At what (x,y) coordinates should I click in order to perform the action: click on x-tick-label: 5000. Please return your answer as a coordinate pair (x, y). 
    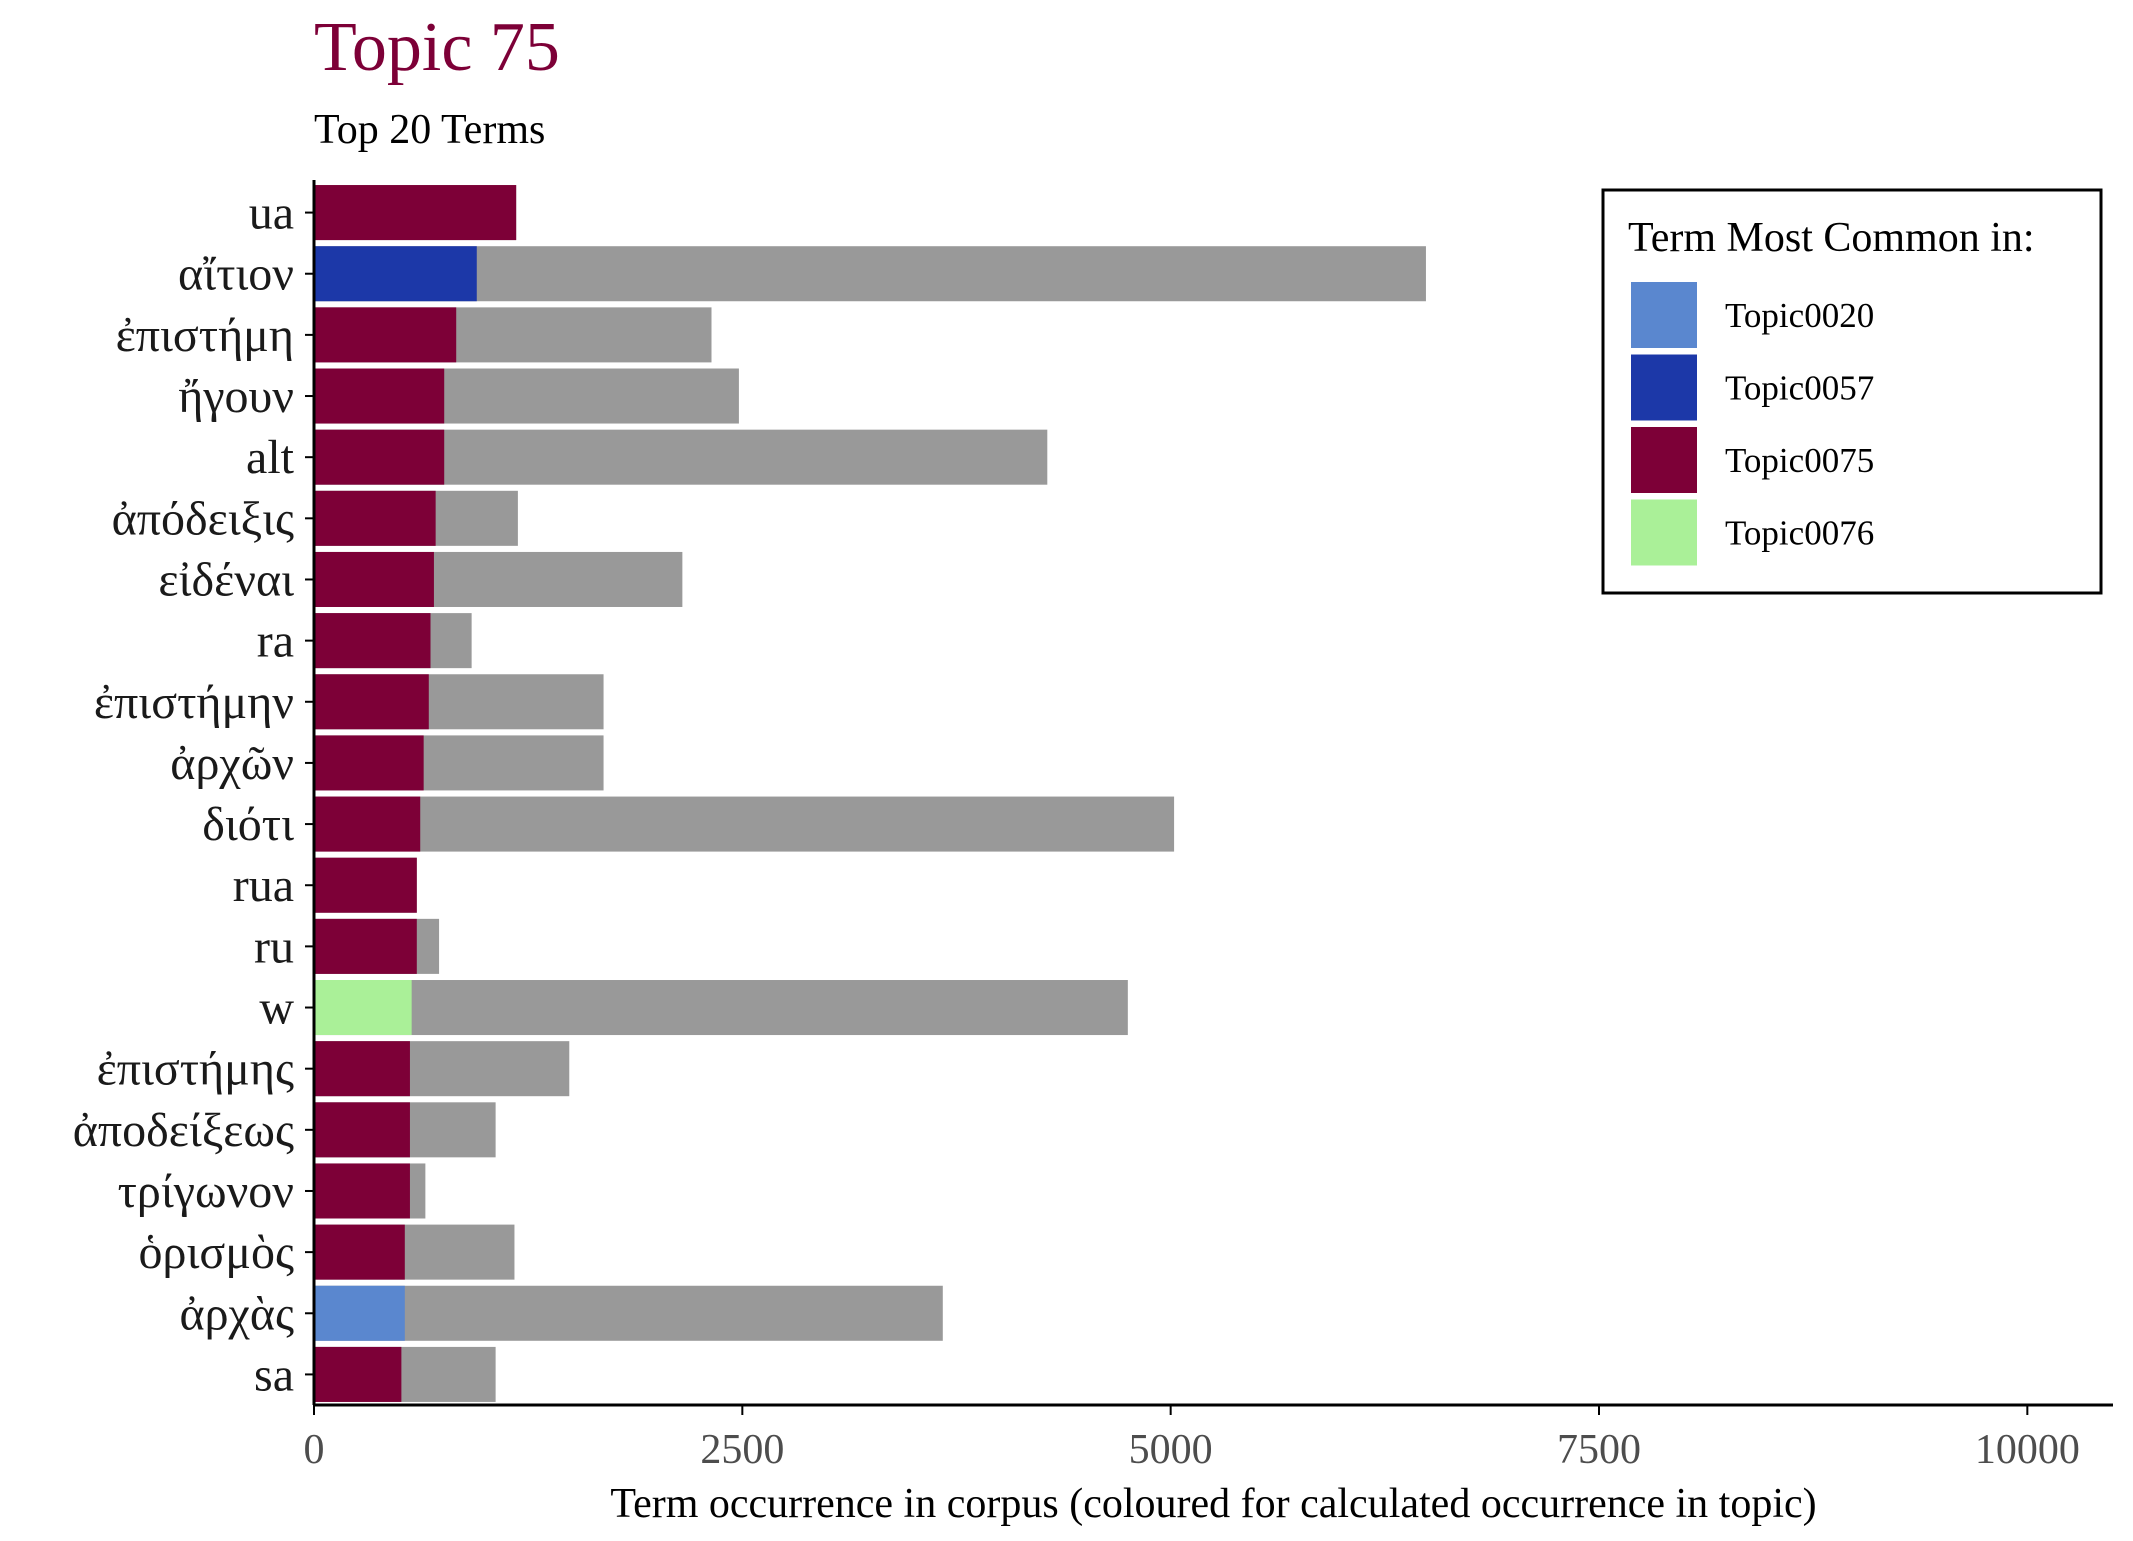
    Looking at the image, I should click on (1171, 1450).